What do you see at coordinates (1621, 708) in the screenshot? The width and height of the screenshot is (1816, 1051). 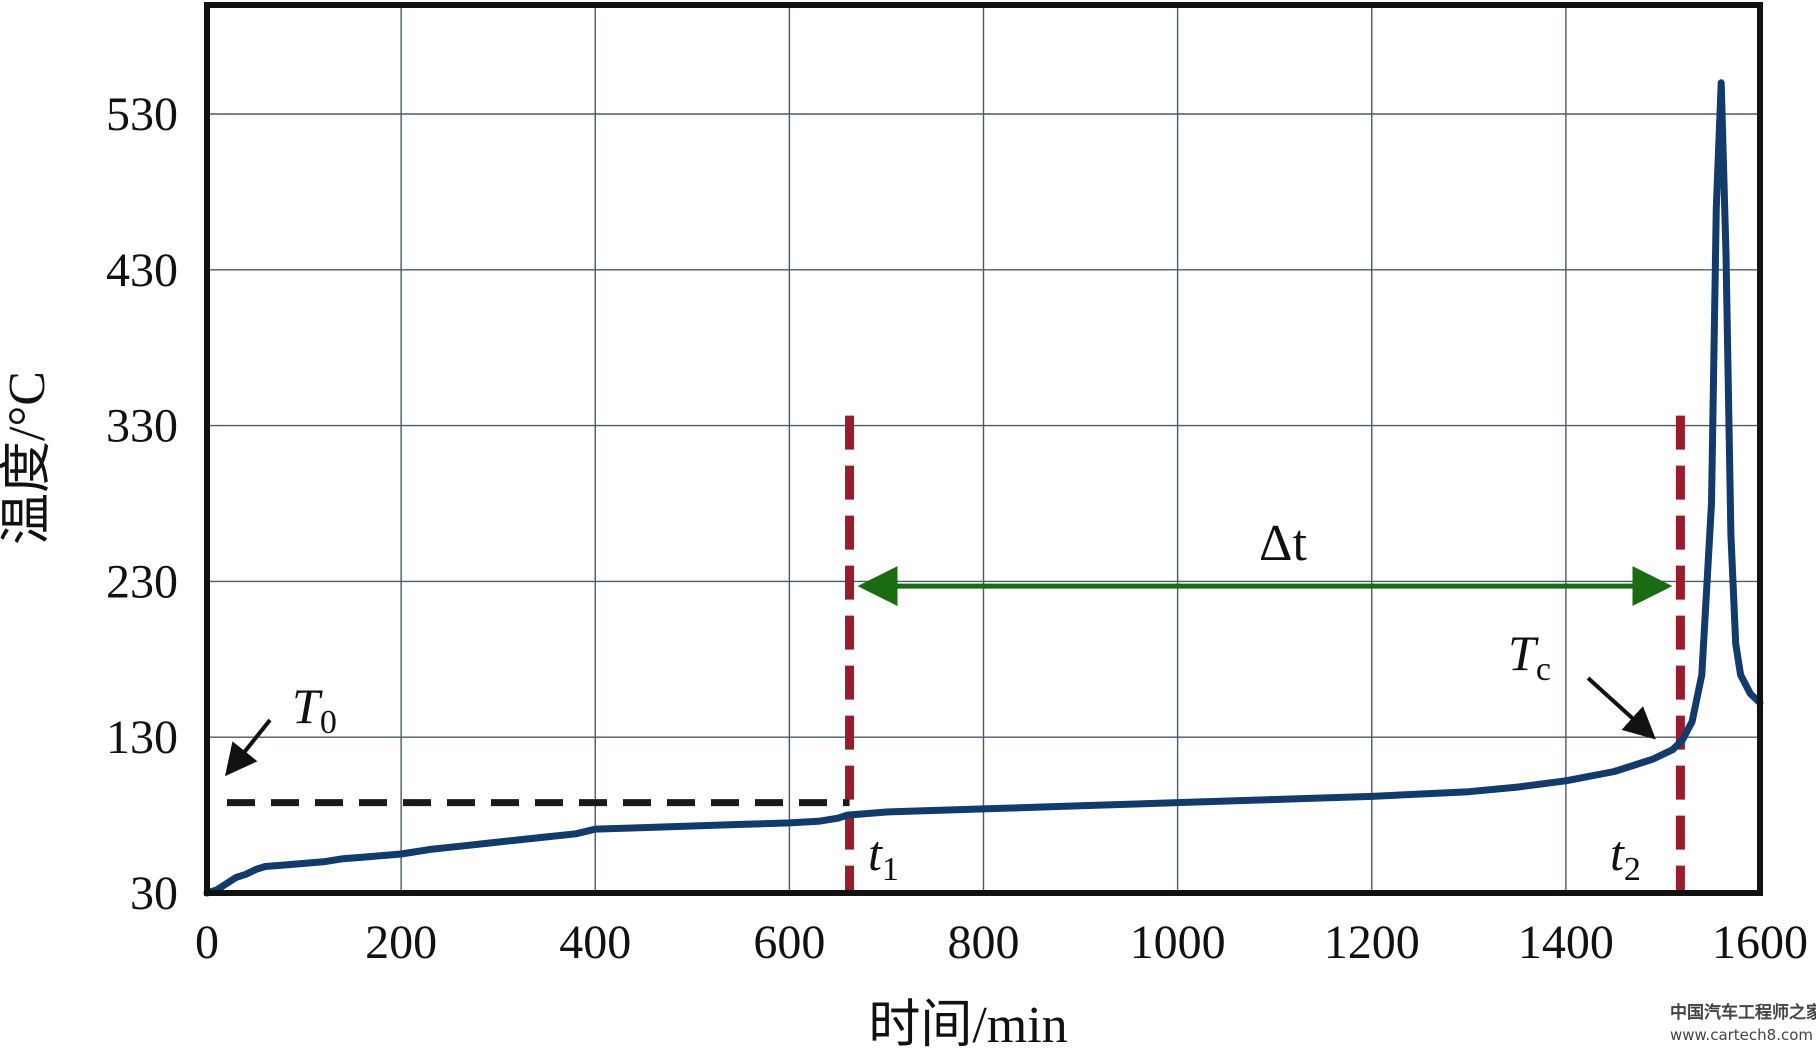 I see `Tc-pointer-arrow` at bounding box center [1621, 708].